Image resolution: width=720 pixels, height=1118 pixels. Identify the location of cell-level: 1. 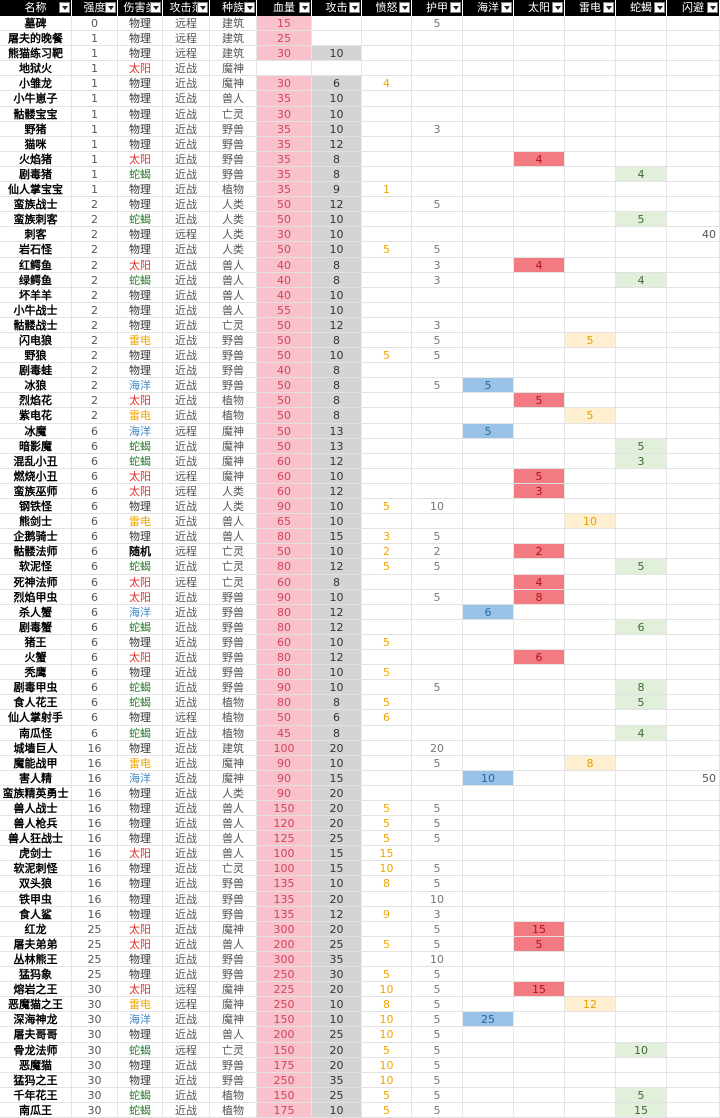
(95, 113).